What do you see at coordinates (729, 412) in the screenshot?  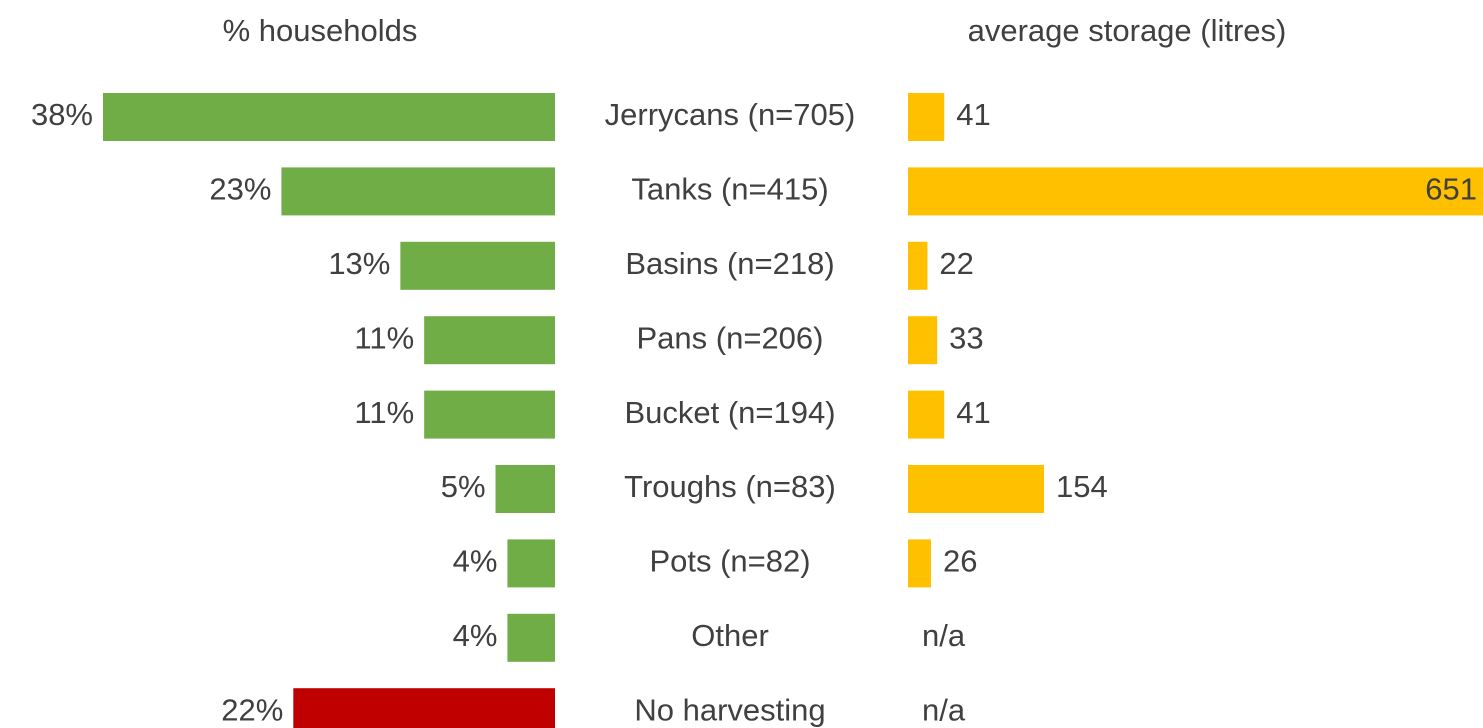 I see `category-label: Bucket (n=194)` at bounding box center [729, 412].